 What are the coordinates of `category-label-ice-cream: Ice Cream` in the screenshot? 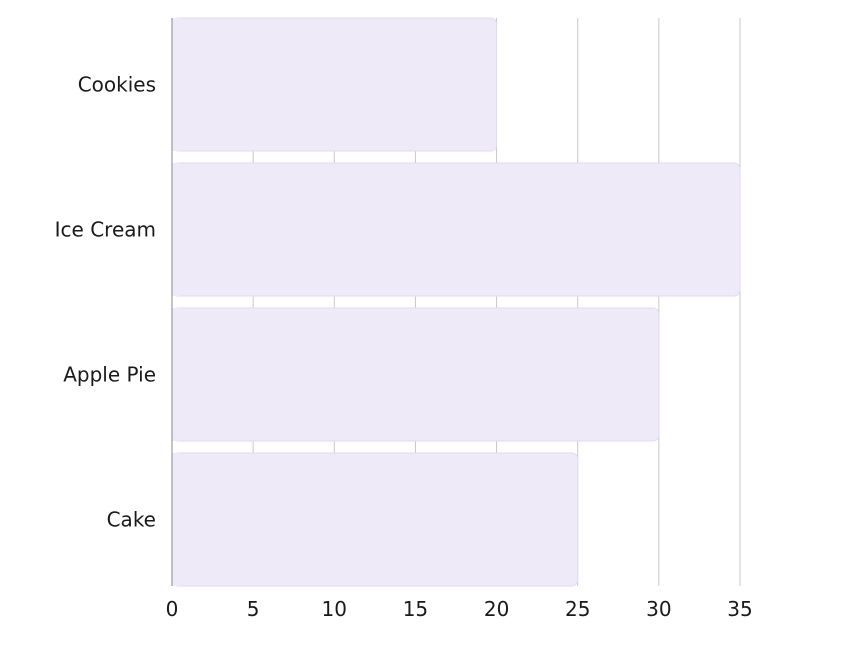 It's located at (105, 230).